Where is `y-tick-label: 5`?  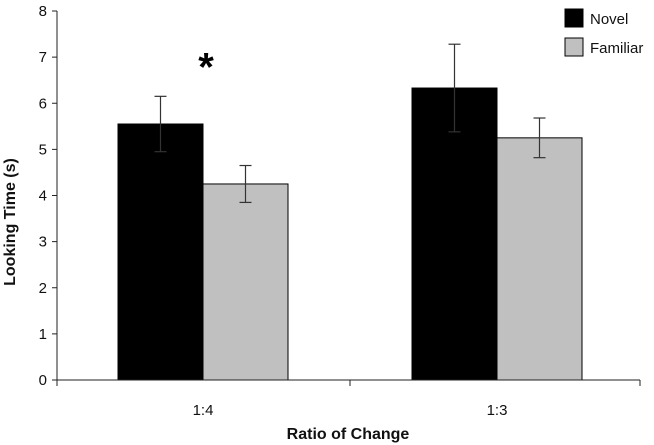 y-tick-label: 5 is located at coordinates (43, 149).